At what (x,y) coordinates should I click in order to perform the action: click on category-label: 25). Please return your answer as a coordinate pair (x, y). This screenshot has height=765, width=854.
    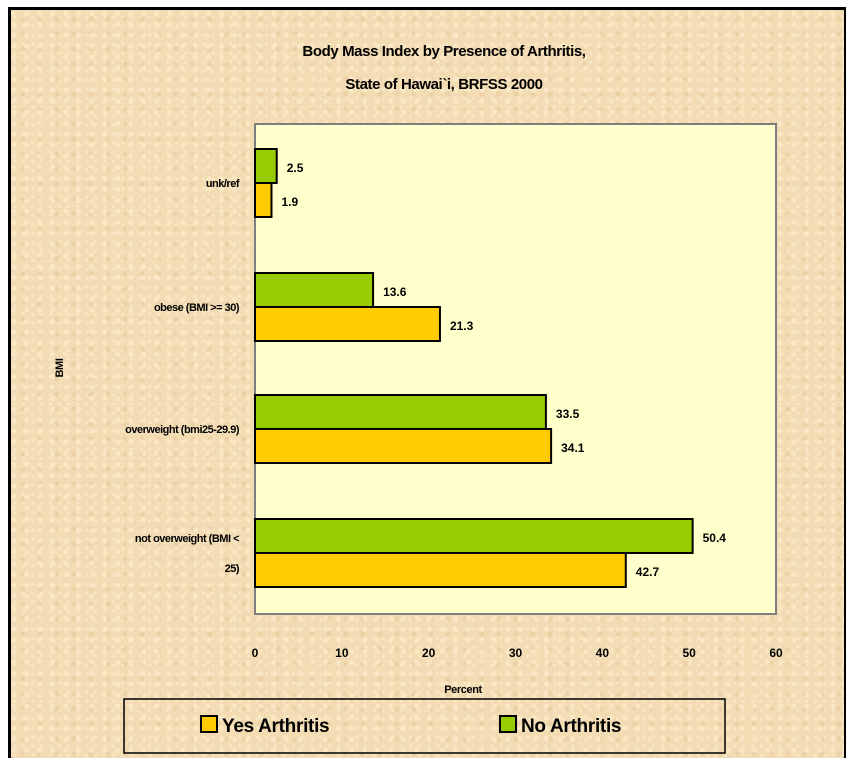
    Looking at the image, I should click on (232, 569).